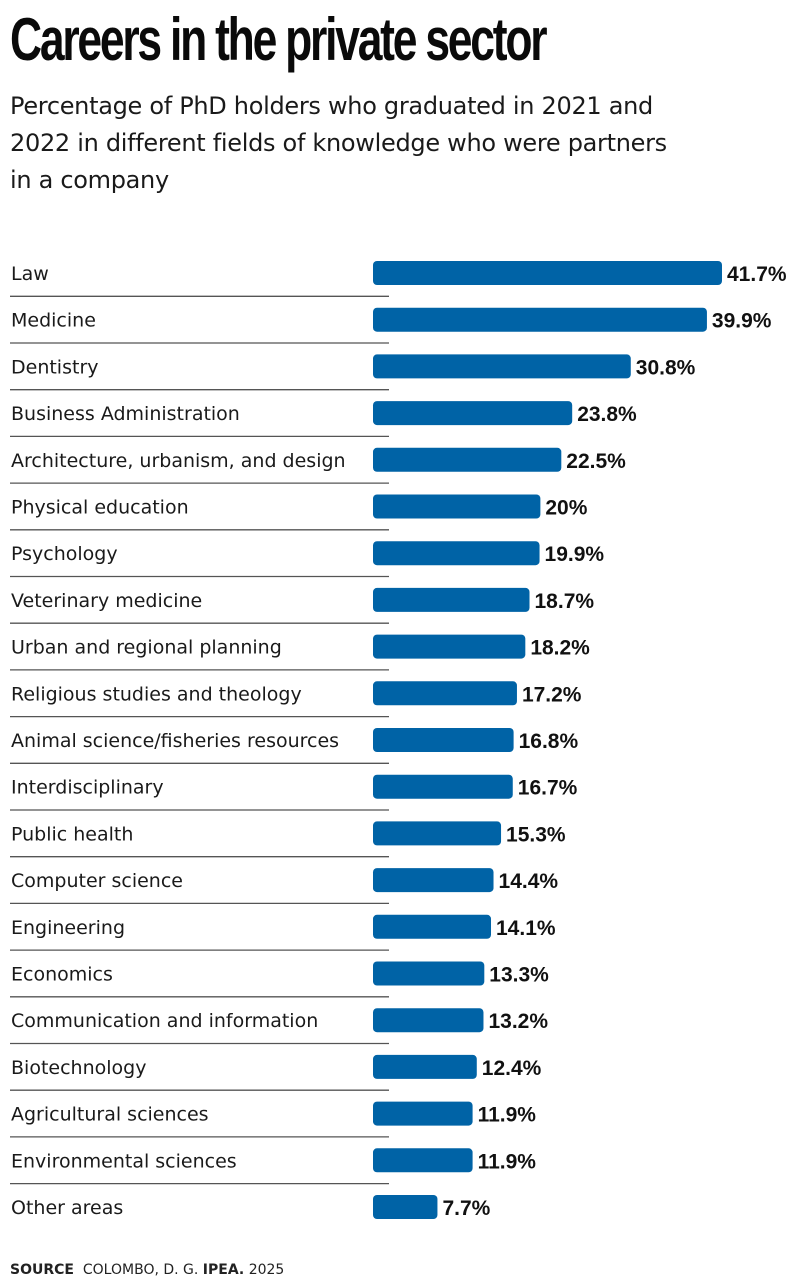 This screenshot has width=800, height=1282. I want to click on category-label: Public health, so click(72, 834).